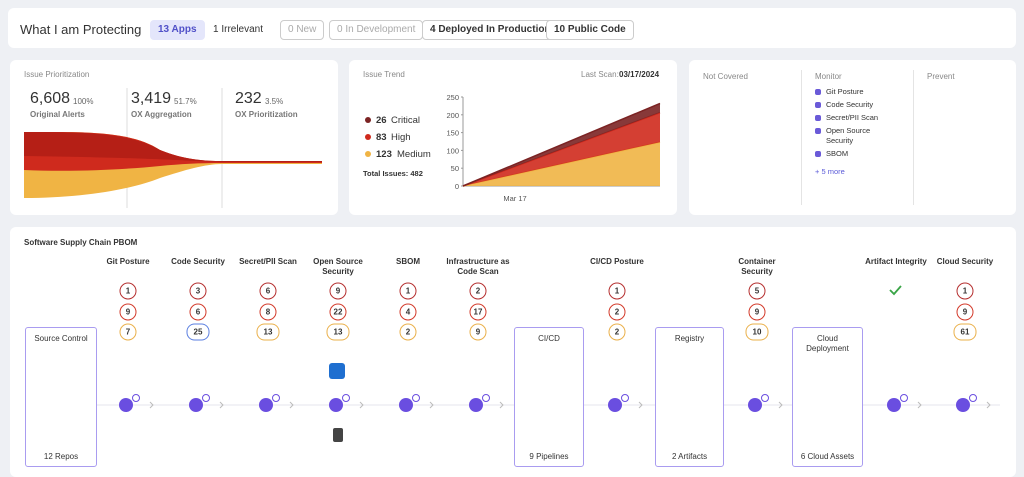  I want to click on item-label: Code Security, so click(850, 104).